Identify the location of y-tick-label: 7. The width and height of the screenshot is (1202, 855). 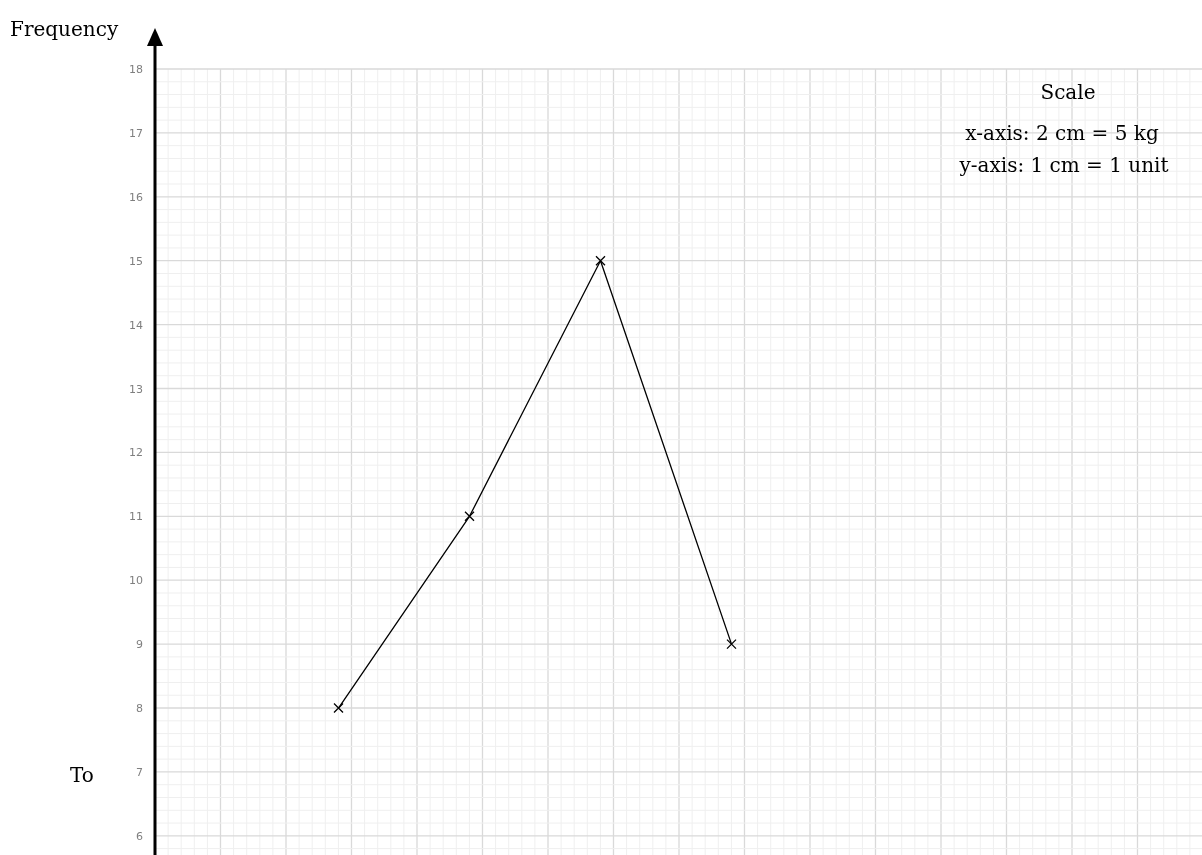
(139, 772).